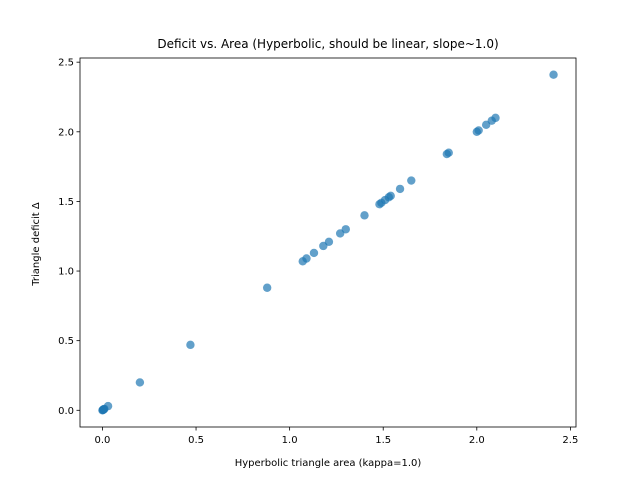  I want to click on x-tick-label-5: 2.5, so click(570, 440).